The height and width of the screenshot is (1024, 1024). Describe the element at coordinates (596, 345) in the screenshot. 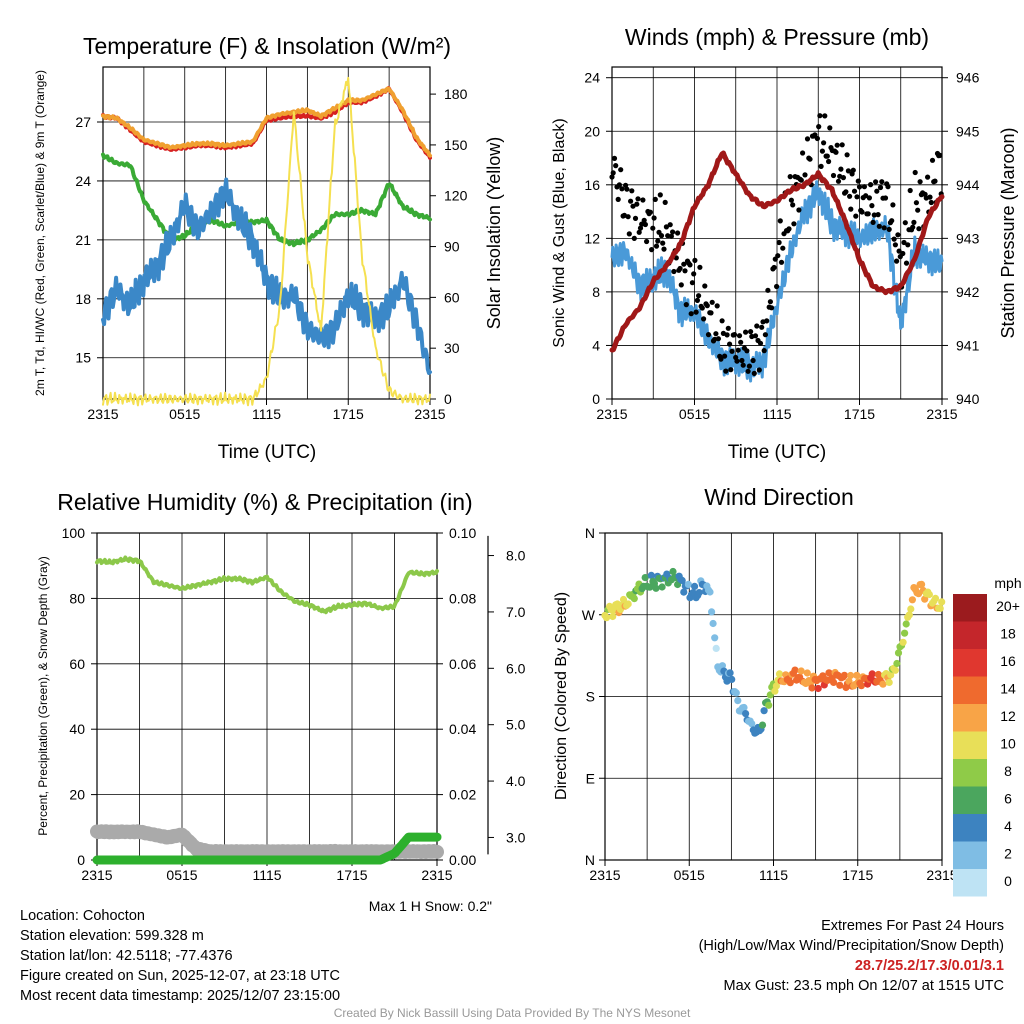

I see `wind-ytick-label: 4` at that location.